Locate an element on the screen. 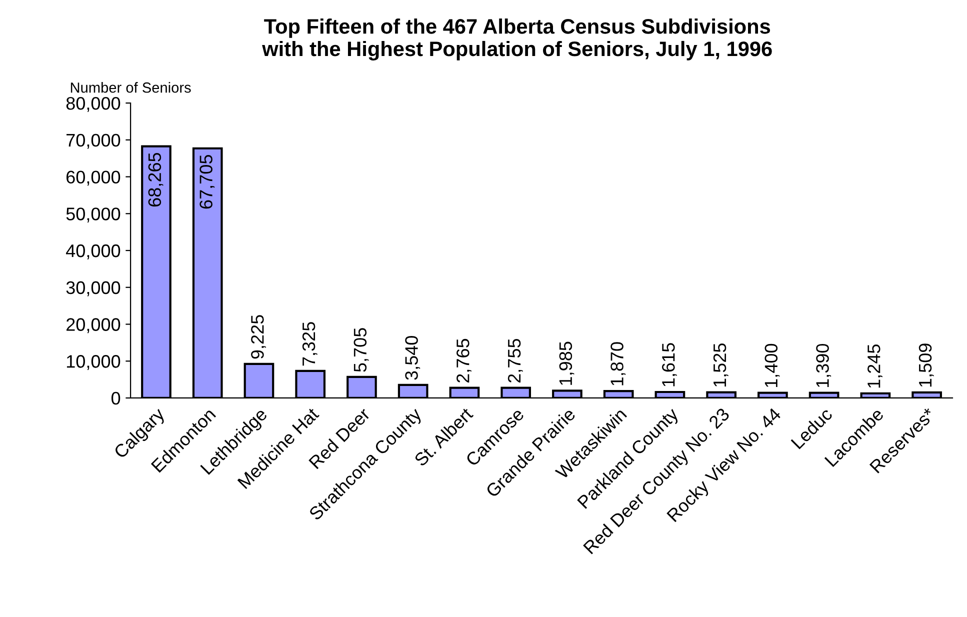 The height and width of the screenshot is (617, 967). y-tick-label: 20,000 is located at coordinates (93, 326).